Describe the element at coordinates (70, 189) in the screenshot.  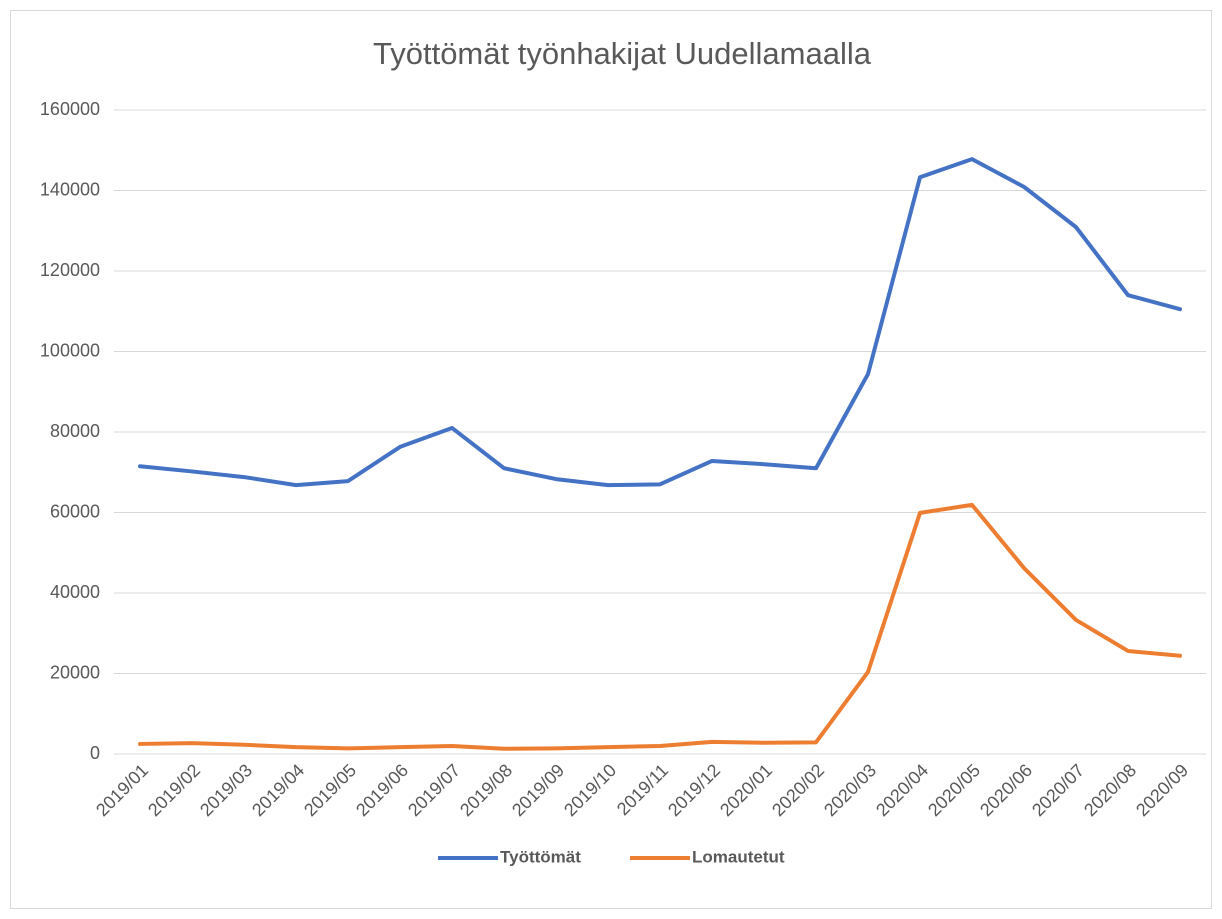
I see `y-tick-label: 140000` at that location.